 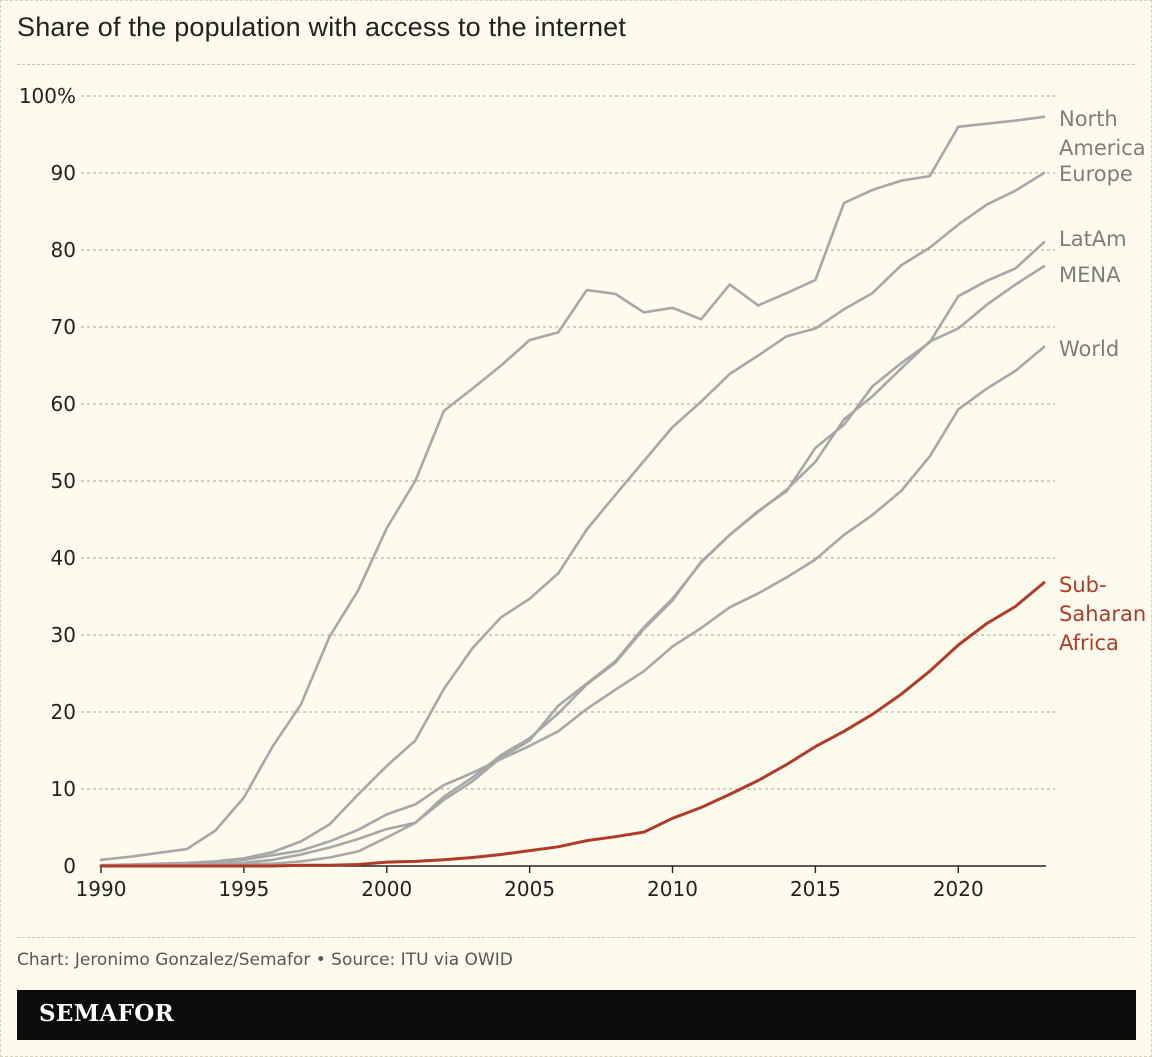 What do you see at coordinates (107, 1013) in the screenshot?
I see `semafor-logo: SEMAFOR` at bounding box center [107, 1013].